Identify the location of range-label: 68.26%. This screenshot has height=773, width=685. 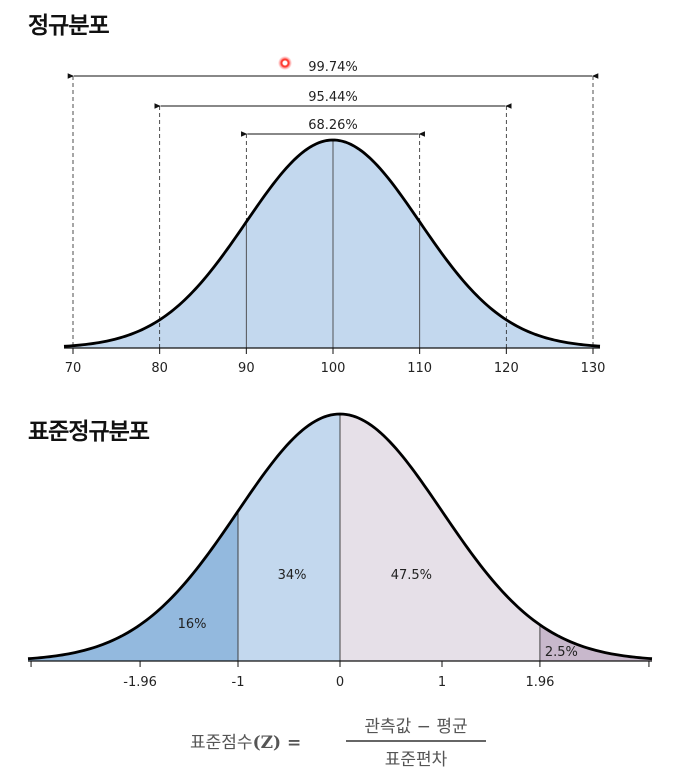
(333, 125).